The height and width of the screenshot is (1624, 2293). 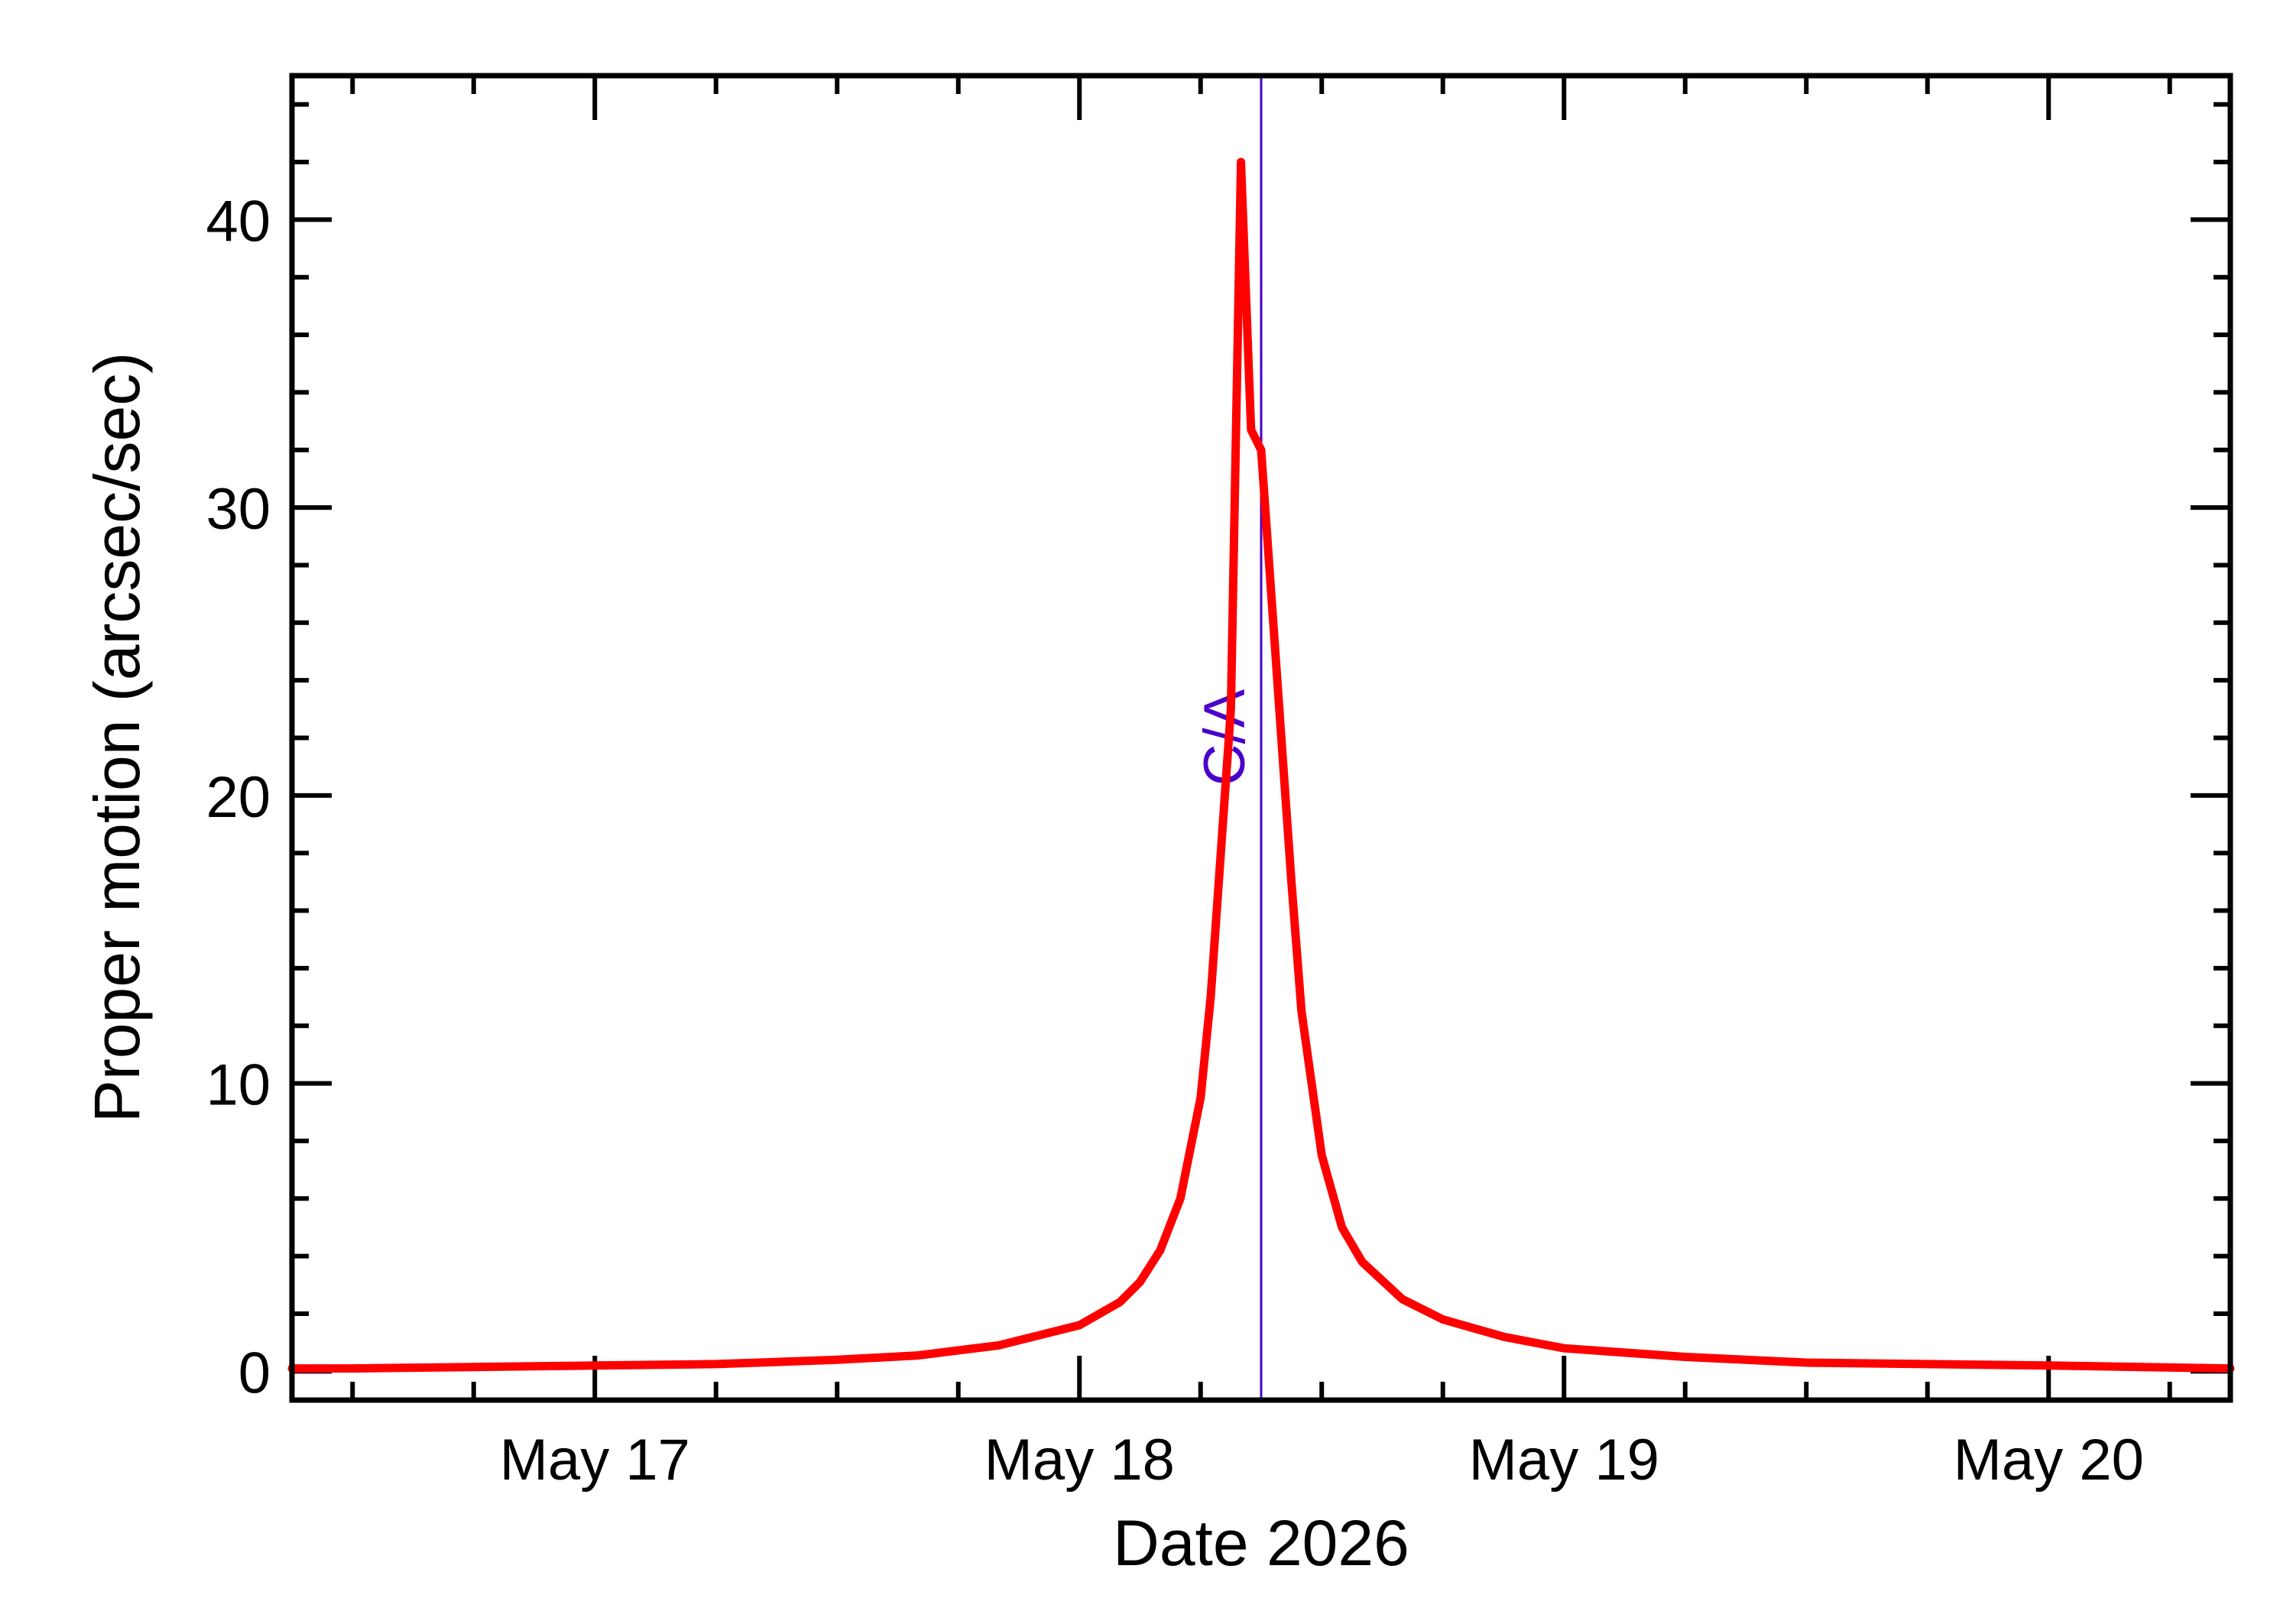 I want to click on x-axis-label: Date 2026, so click(x=1261, y=1543).